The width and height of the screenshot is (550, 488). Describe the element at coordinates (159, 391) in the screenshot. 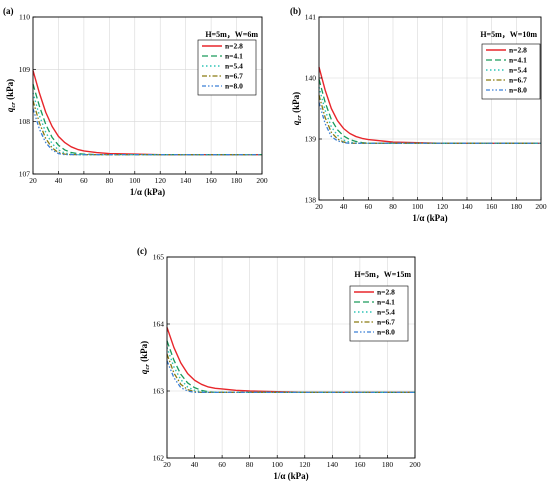

I see `y-tick-label: 163` at that location.